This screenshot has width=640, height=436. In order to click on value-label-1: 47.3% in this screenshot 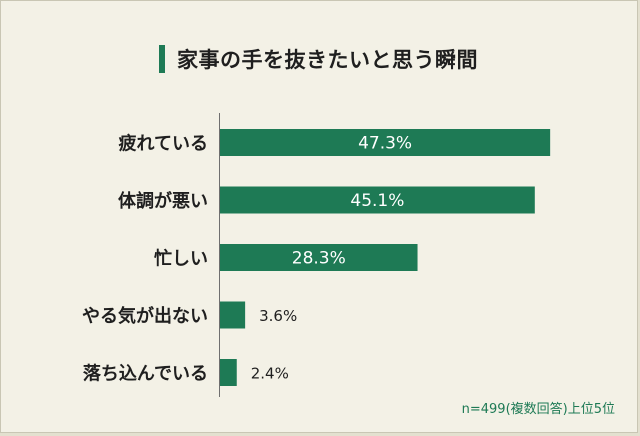, I will do `click(385, 144)`.